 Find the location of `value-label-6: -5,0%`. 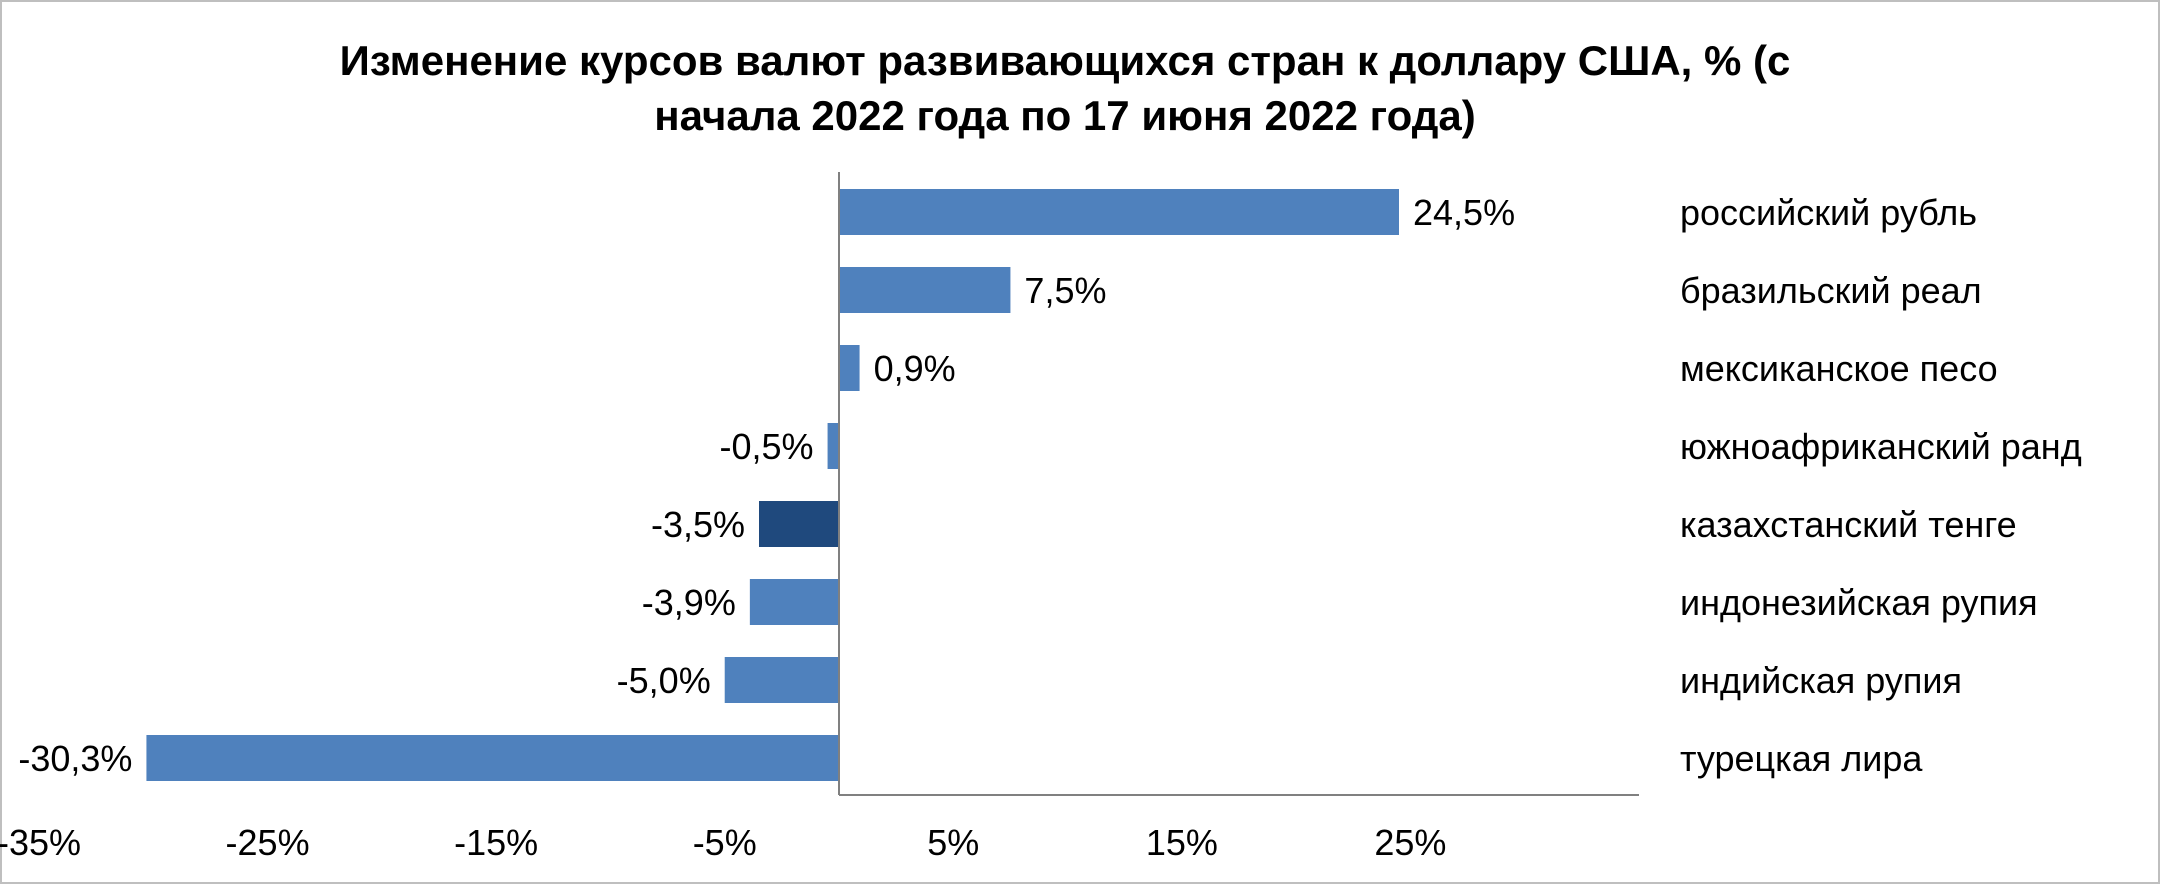

value-label-6: -5,0% is located at coordinates (664, 680).